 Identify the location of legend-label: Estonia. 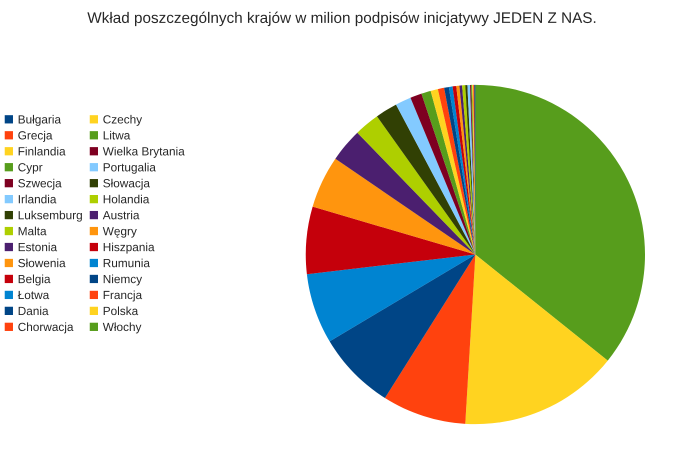
(38, 247).